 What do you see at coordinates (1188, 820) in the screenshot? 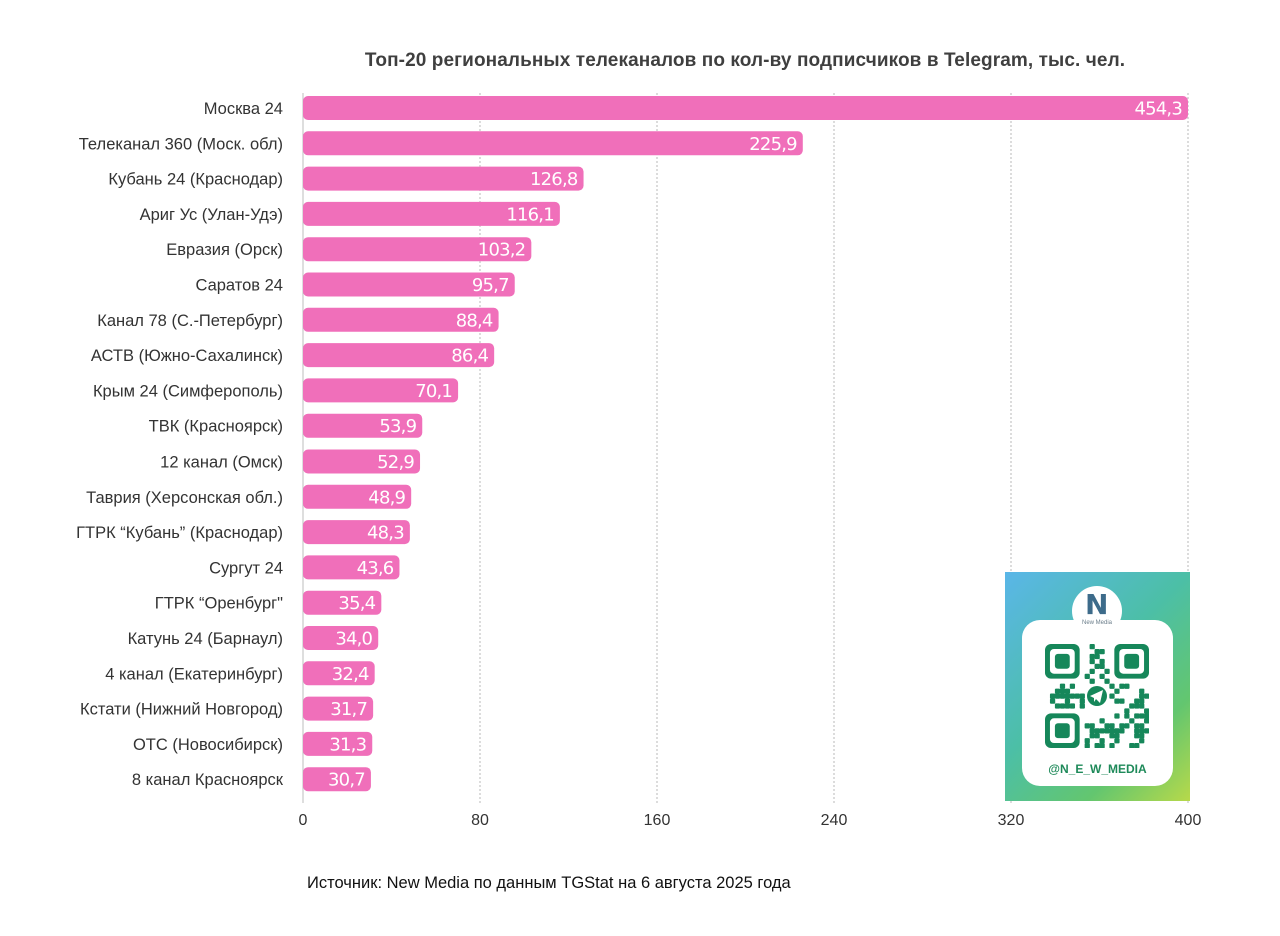
I see `x-tick-label: 400` at bounding box center [1188, 820].